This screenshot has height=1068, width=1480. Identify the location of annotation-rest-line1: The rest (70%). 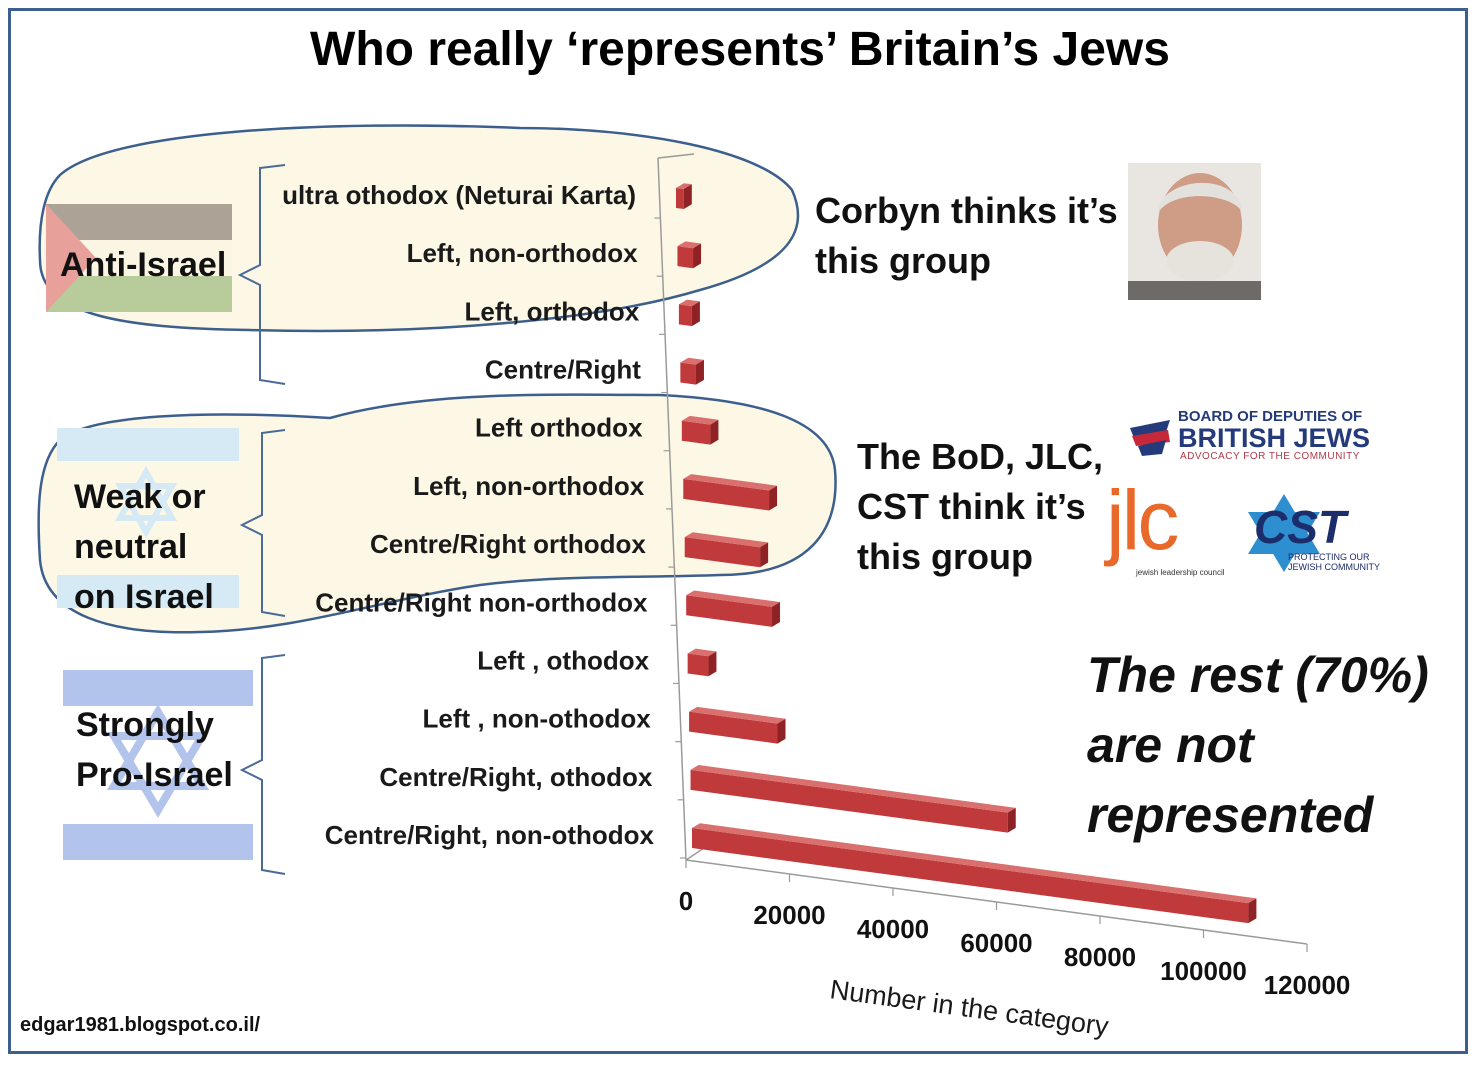
(1258, 675).